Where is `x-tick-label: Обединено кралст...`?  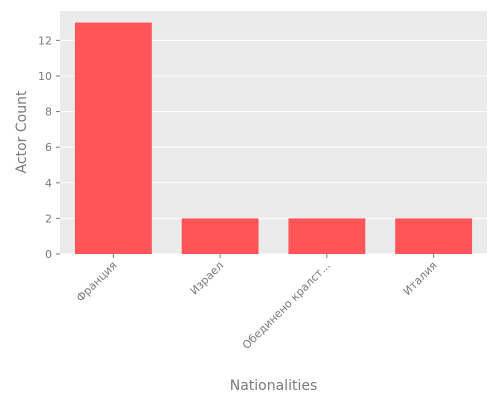
x-tick-label: Обединено кралст... is located at coordinates (286, 305).